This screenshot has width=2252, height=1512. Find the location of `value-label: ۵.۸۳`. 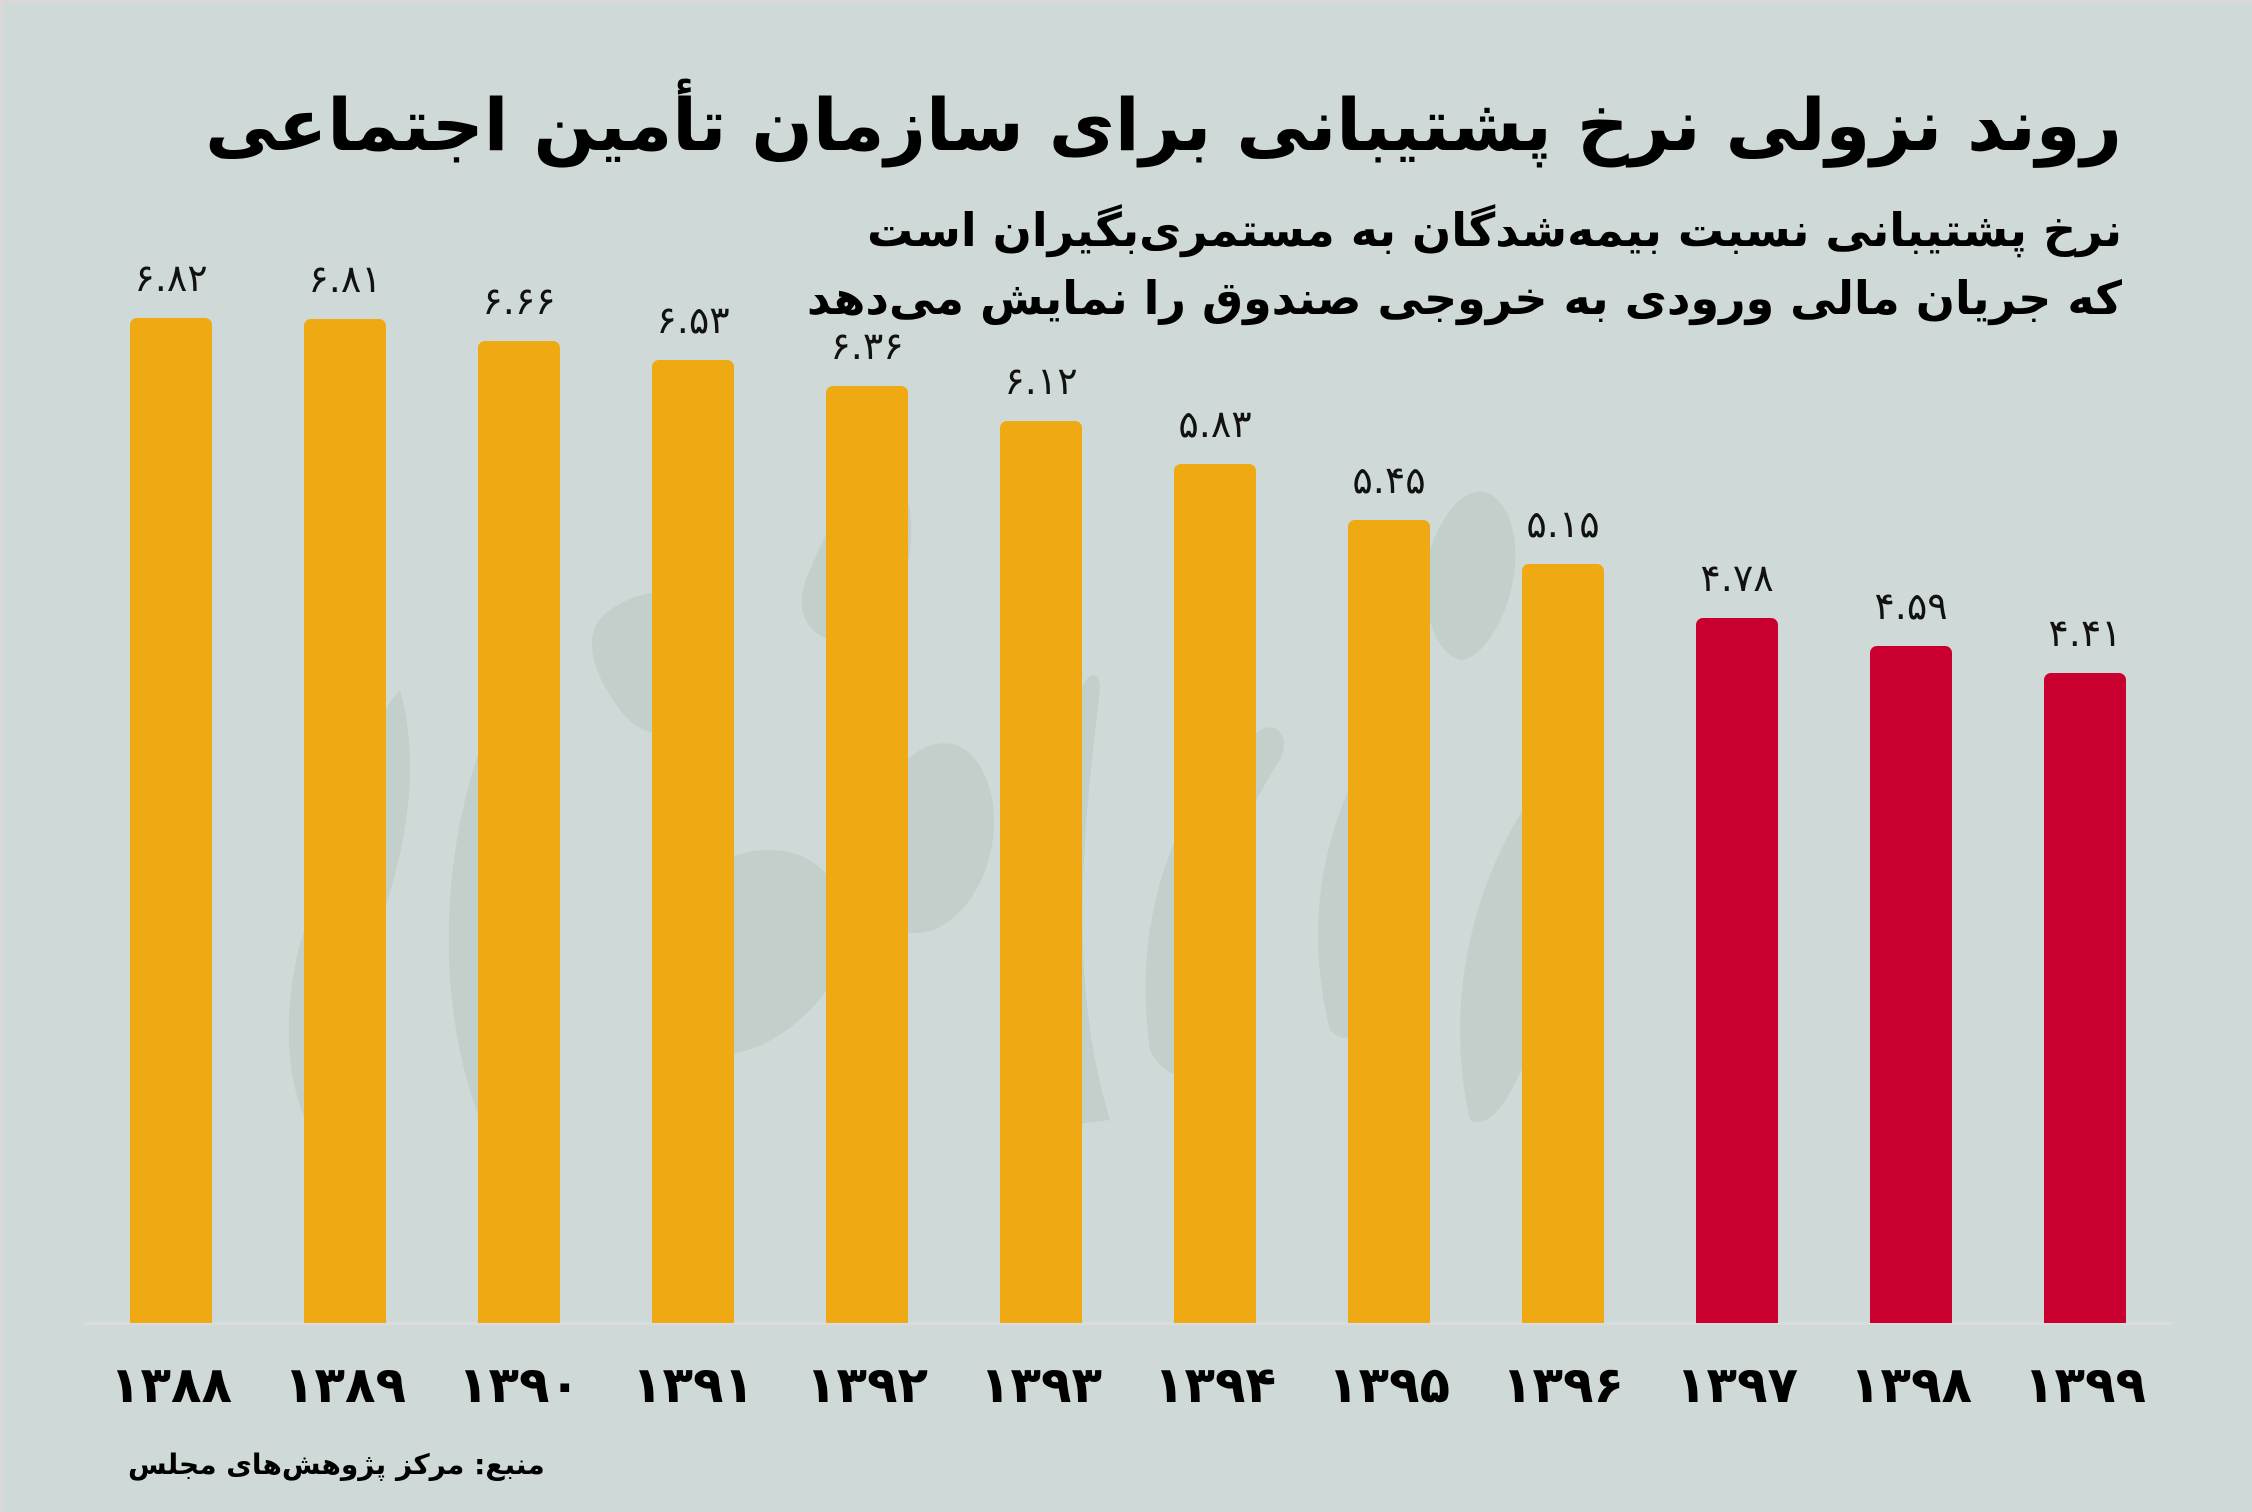

value-label: ۵.۸۳ is located at coordinates (1215, 424).